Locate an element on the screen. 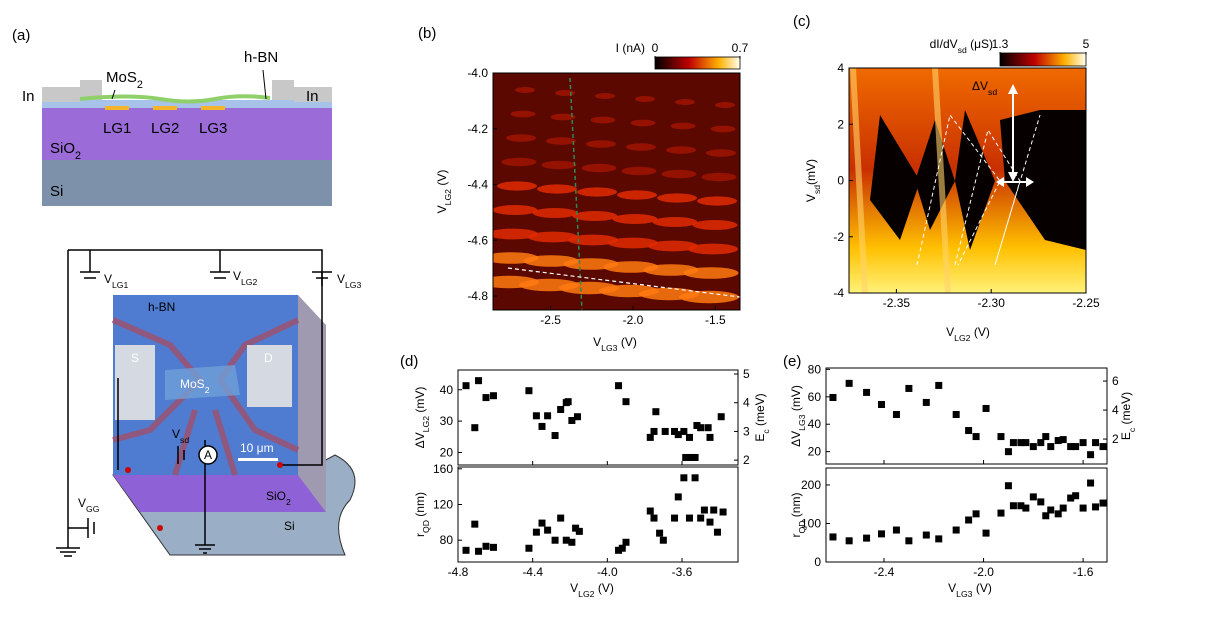  mos2-label: MoS2 is located at coordinates (124, 80).